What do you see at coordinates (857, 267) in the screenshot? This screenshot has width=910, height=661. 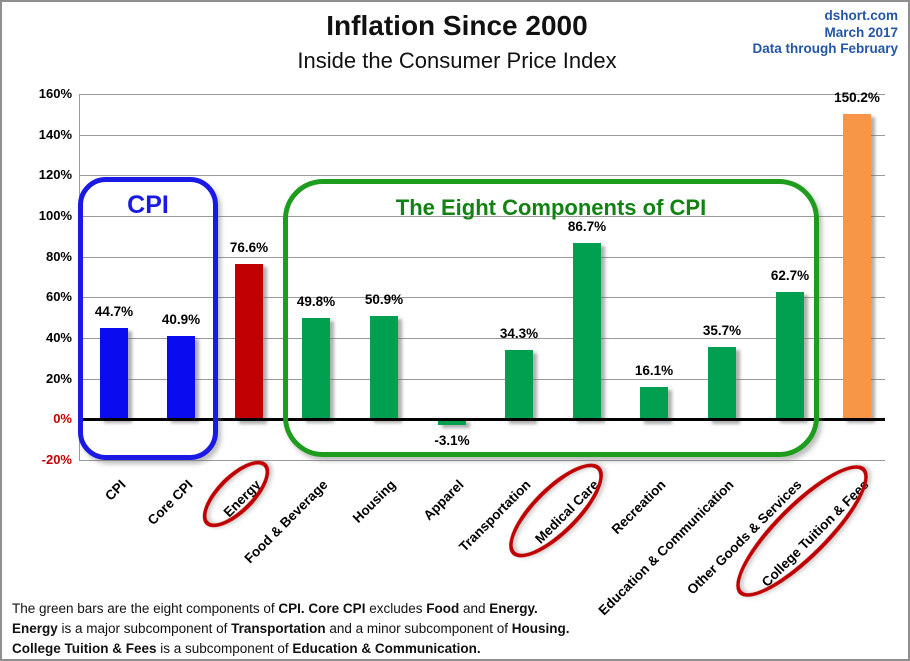 I see `bar-college-tuition-fees` at bounding box center [857, 267].